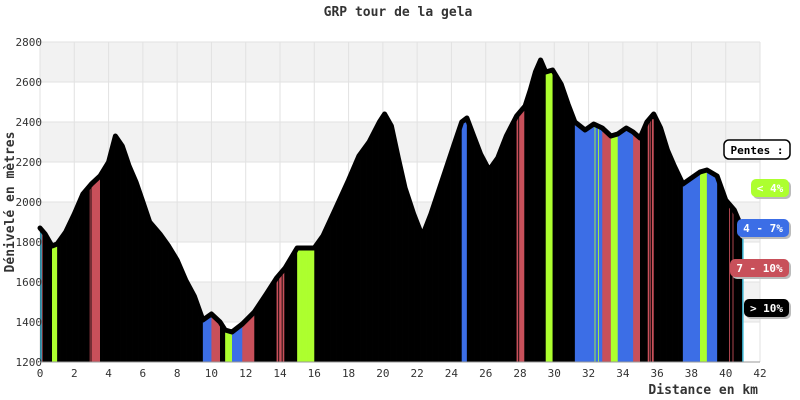 The image size is (800, 400). I want to click on y-tick-label: 2200, so click(29, 162).